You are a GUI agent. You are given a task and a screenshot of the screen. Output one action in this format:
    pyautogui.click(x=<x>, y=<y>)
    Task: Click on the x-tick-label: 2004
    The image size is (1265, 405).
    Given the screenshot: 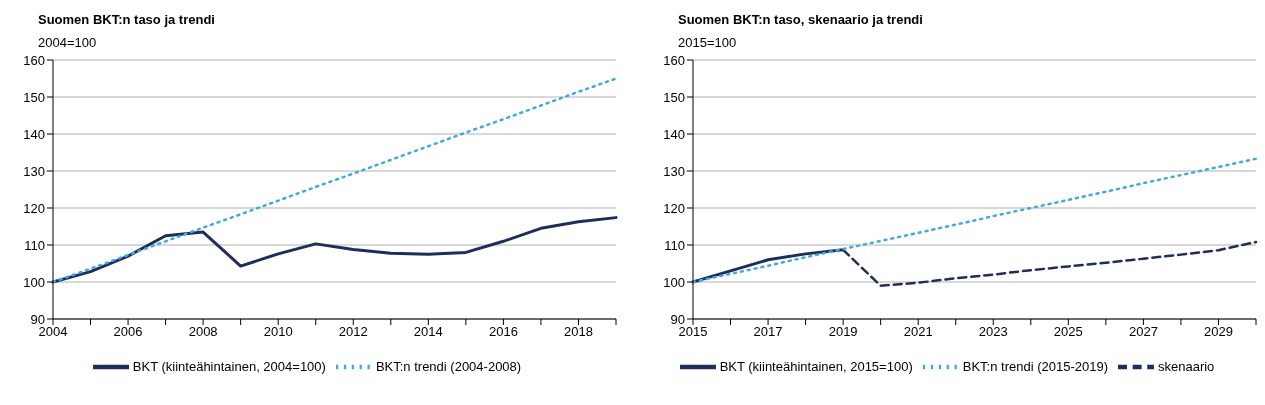 What is the action you would take?
    pyautogui.click(x=53, y=332)
    